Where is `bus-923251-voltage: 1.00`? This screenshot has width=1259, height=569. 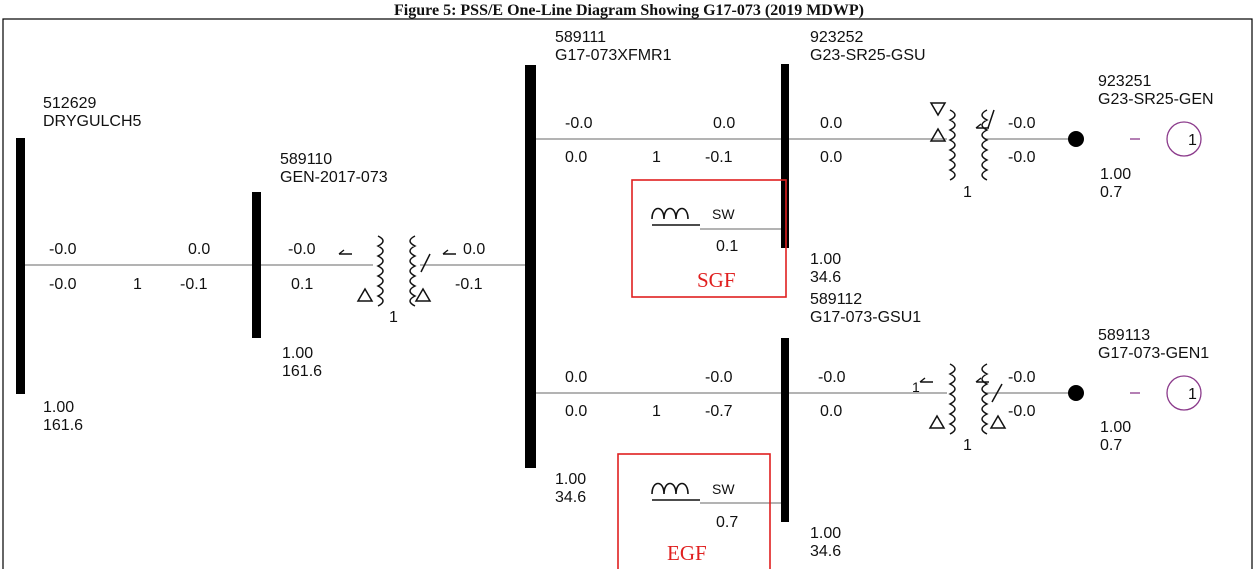
bus-923251-voltage: 1.00 is located at coordinates (1115, 174).